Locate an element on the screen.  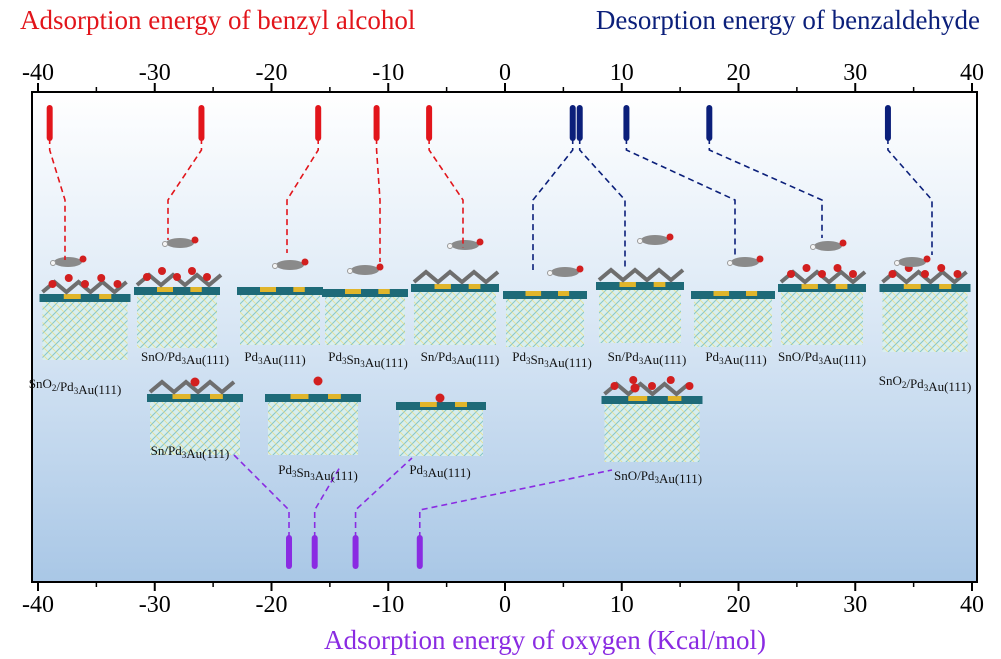
top-tick-label: -10 is located at coordinates (388, 73).